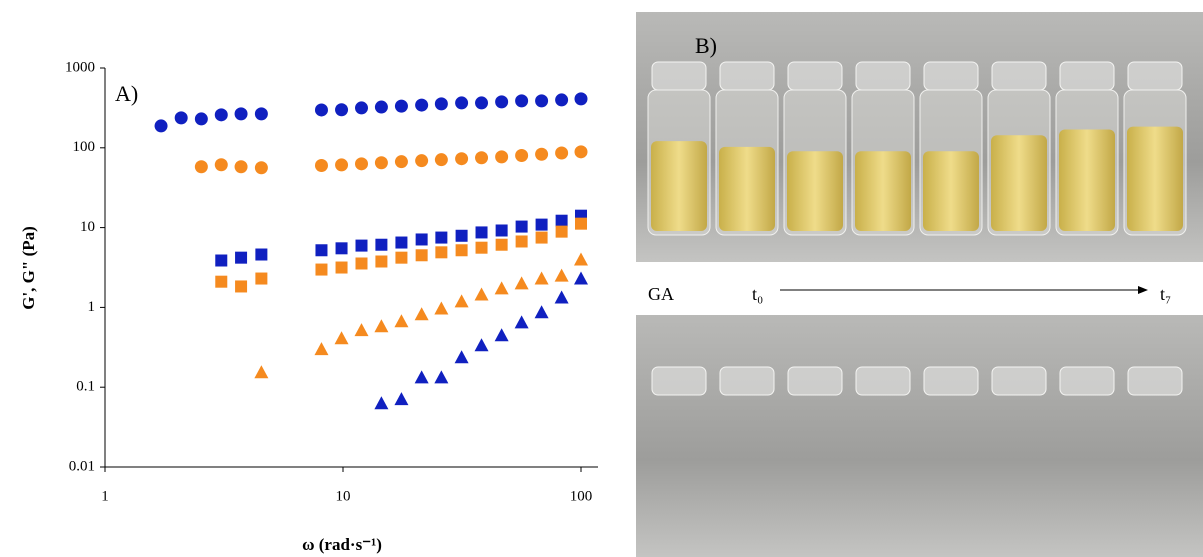 This screenshot has width=1203, height=557. What do you see at coordinates (706, 45) in the screenshot?
I see `panel-label: B)` at bounding box center [706, 45].